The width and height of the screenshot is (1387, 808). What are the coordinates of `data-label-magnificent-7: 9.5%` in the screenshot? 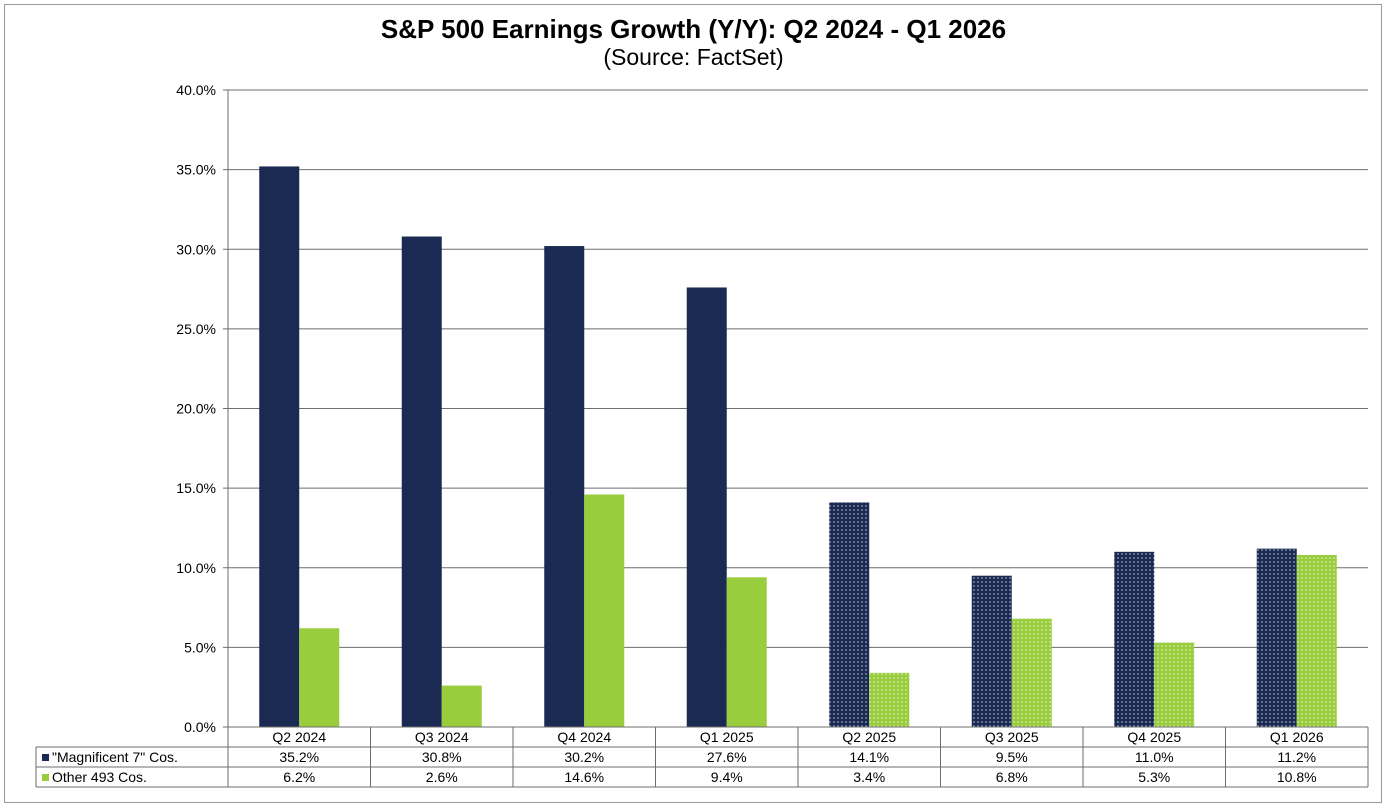 It's located at (1012, 757).